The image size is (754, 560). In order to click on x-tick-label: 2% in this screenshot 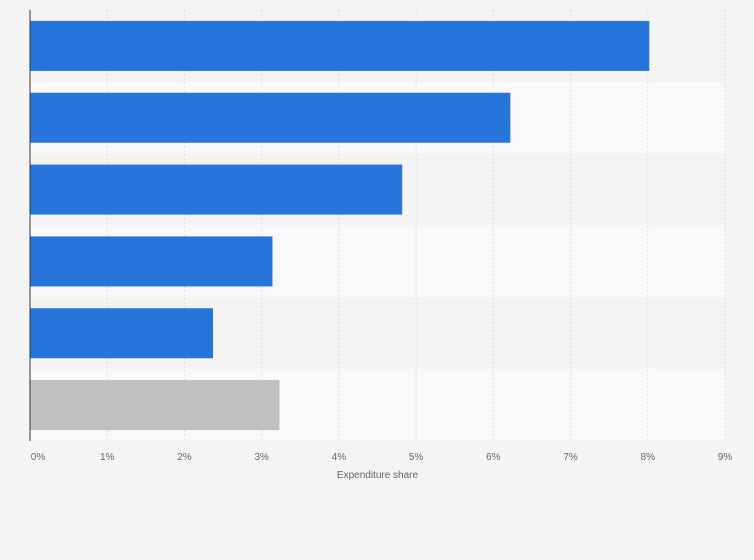, I will do `click(184, 457)`.